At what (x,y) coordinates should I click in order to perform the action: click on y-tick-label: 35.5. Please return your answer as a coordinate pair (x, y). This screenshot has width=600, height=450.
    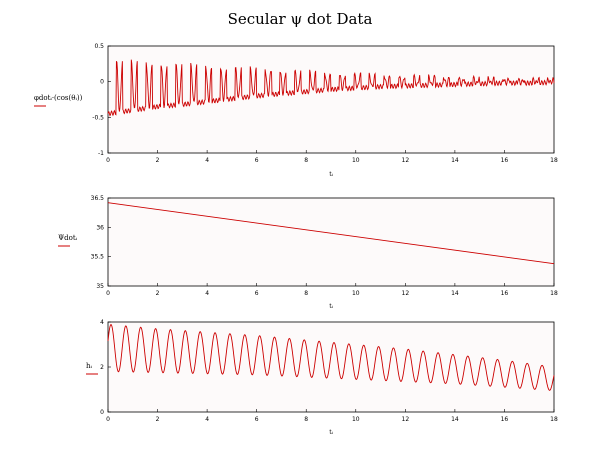
    Looking at the image, I should click on (98, 257).